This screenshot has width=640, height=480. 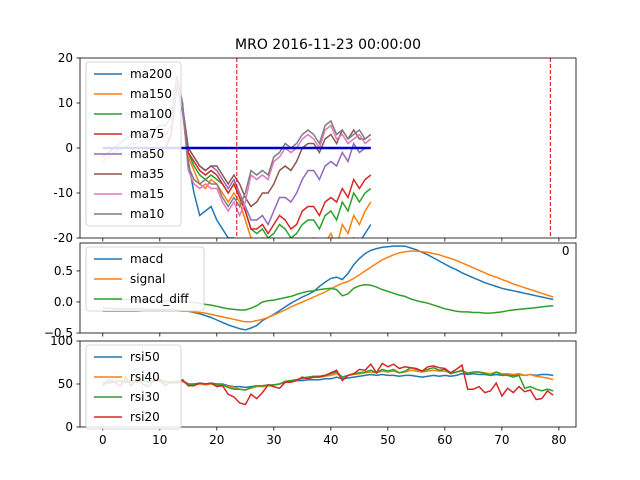 What do you see at coordinates (147, 174) in the screenshot?
I see `legend-label-ma35: ma35` at bounding box center [147, 174].